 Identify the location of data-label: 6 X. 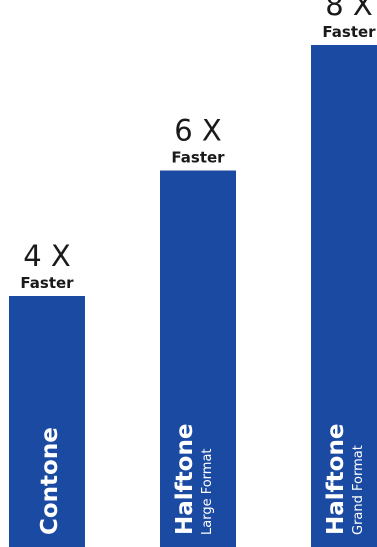
(198, 131).